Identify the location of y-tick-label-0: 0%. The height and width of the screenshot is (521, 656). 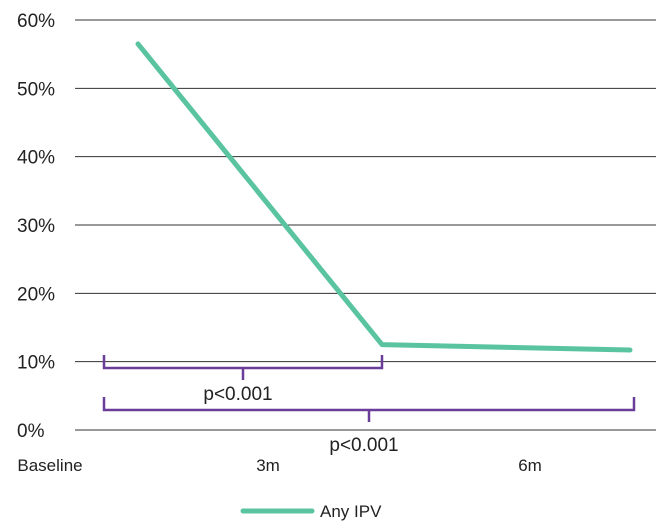
(31, 431).